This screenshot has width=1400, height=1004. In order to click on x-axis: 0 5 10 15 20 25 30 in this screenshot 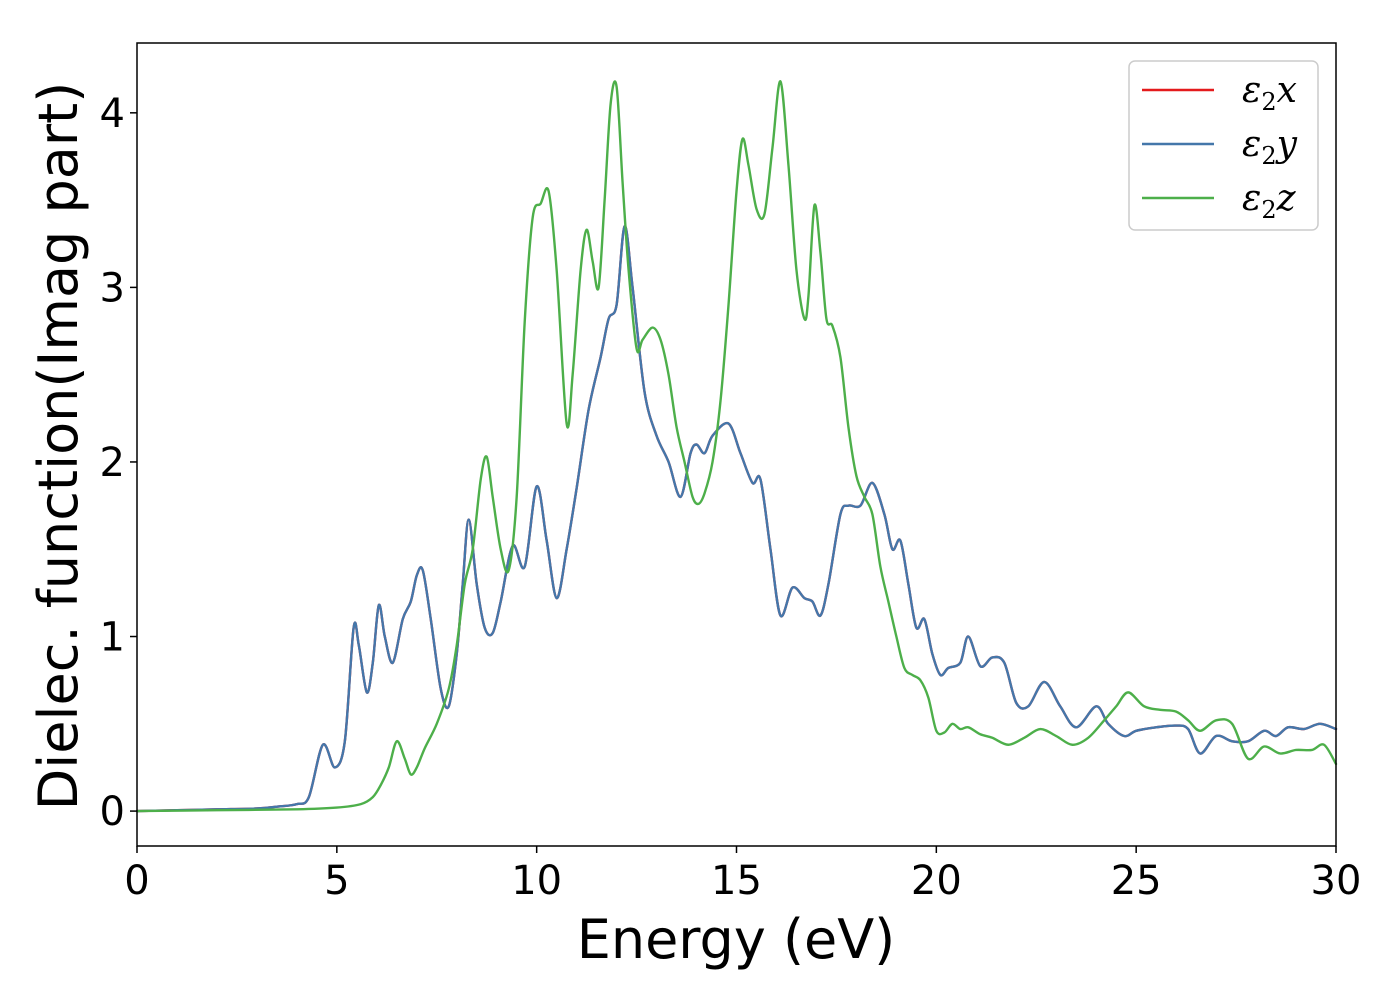, I will do `click(742, 875)`.